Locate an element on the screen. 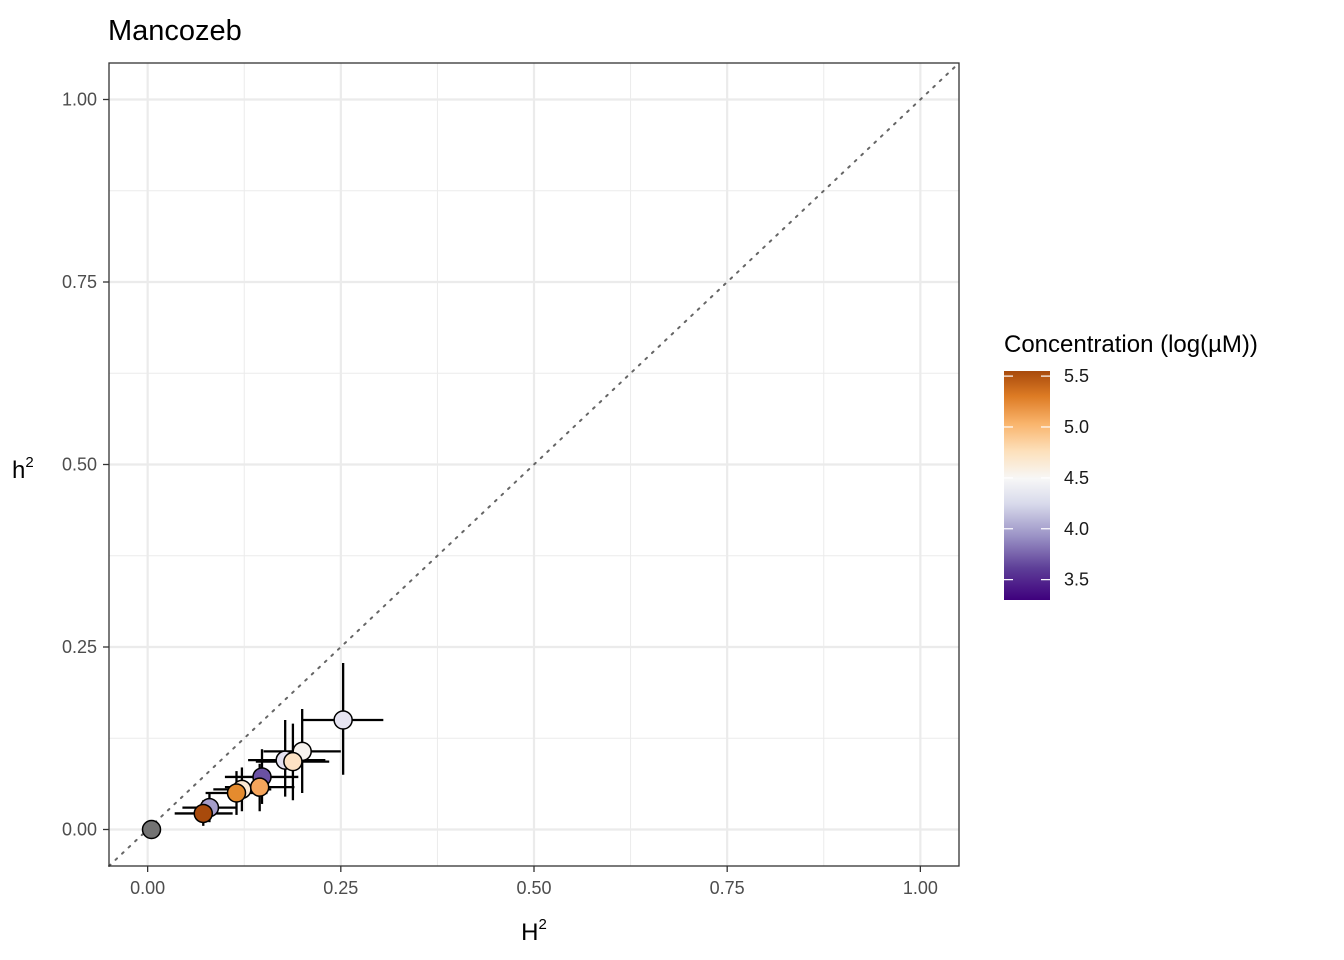  legend-breaks: 3.5 4.0 4.5 5.0 5.5 is located at coordinates (1046, 478).